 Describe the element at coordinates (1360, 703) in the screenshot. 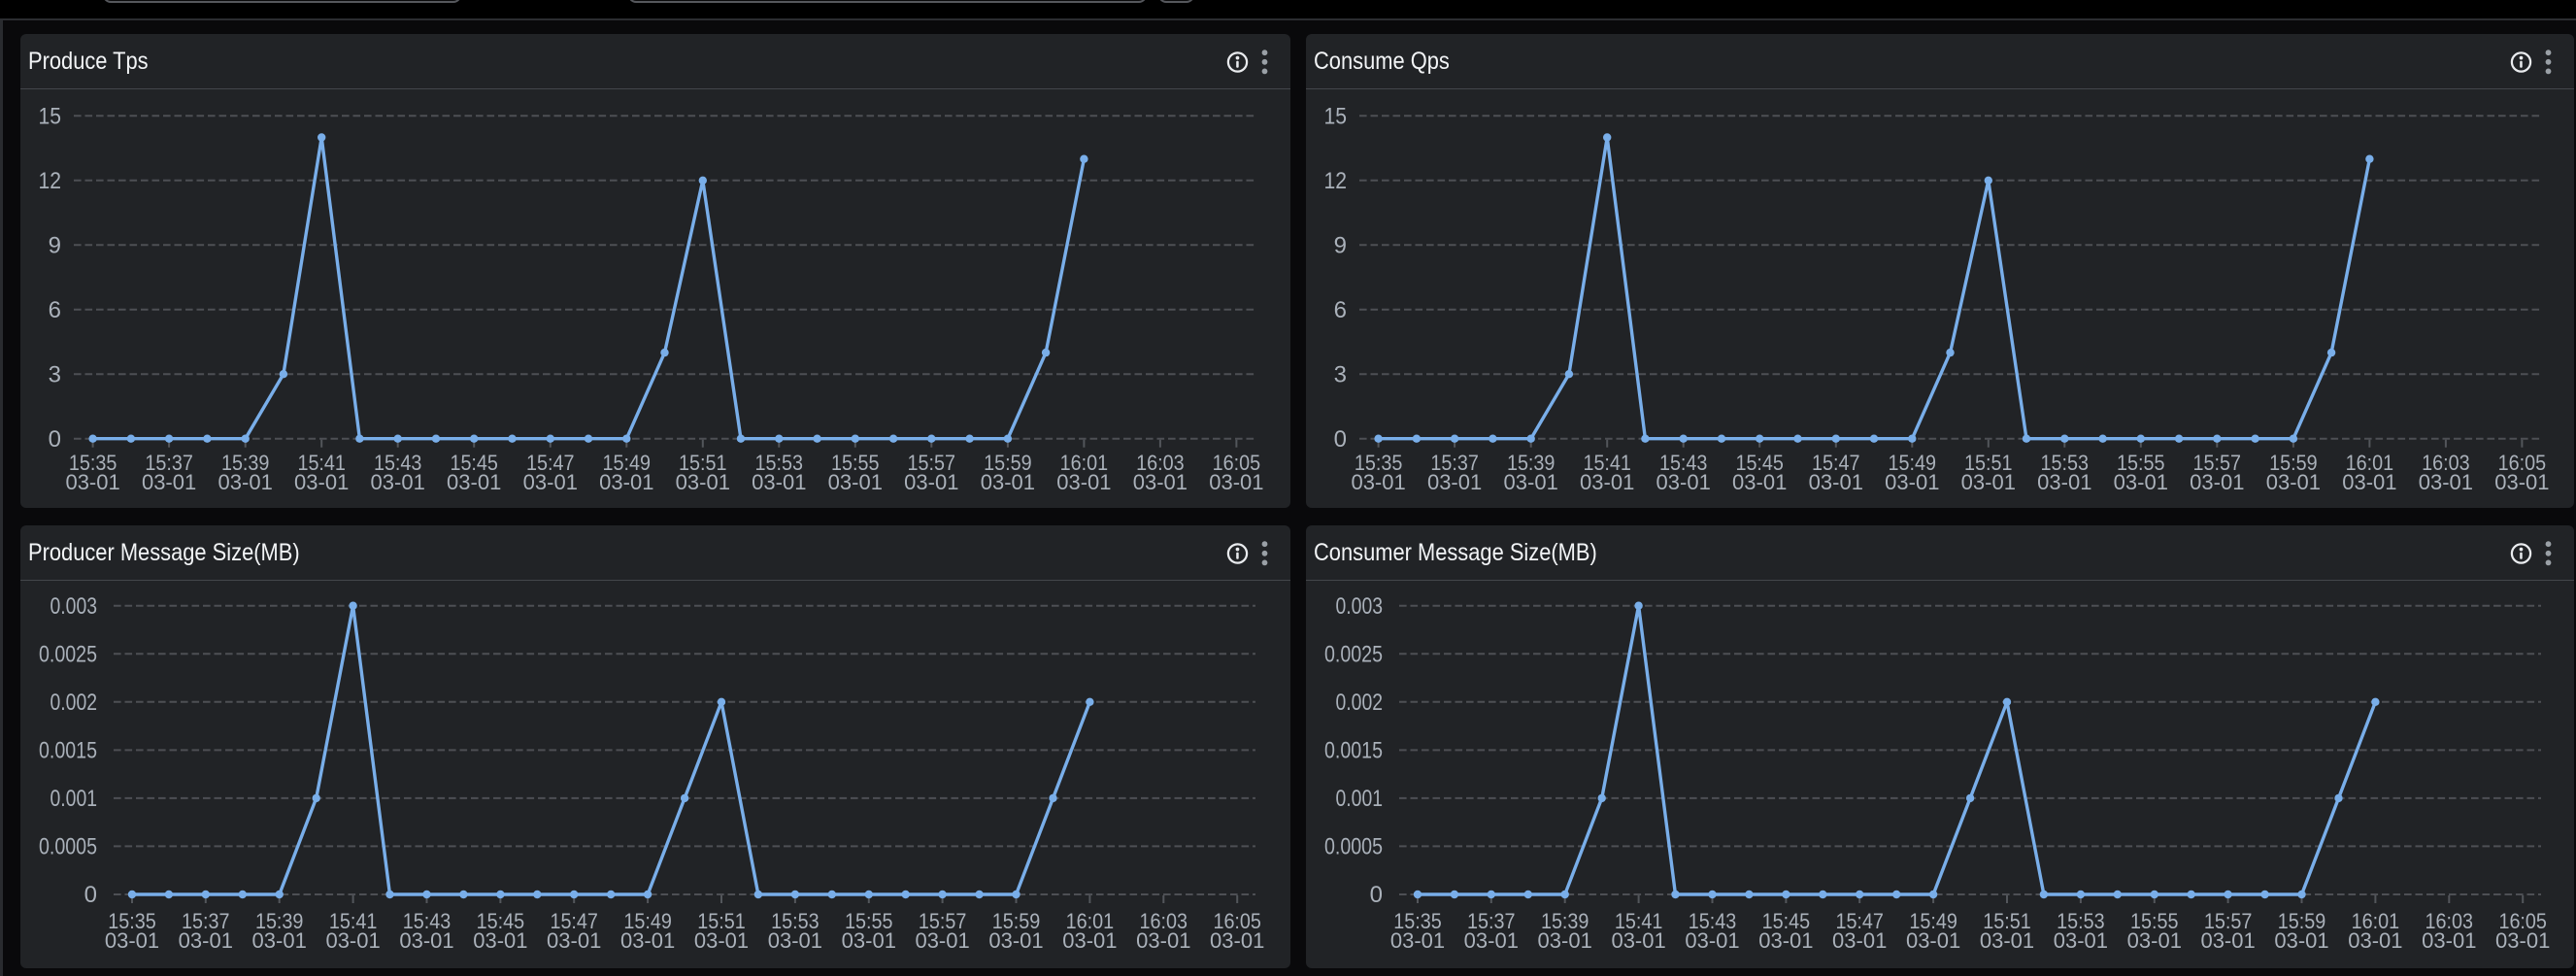

I see `svg-text: 0.002` at that location.